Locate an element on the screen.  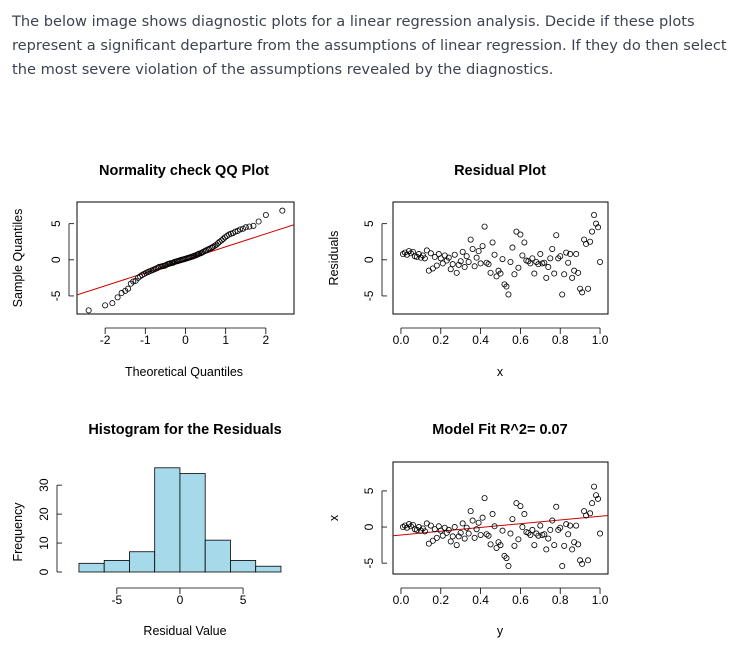
chart1-ylabel: Sample Quantiles is located at coordinates (18, 258).